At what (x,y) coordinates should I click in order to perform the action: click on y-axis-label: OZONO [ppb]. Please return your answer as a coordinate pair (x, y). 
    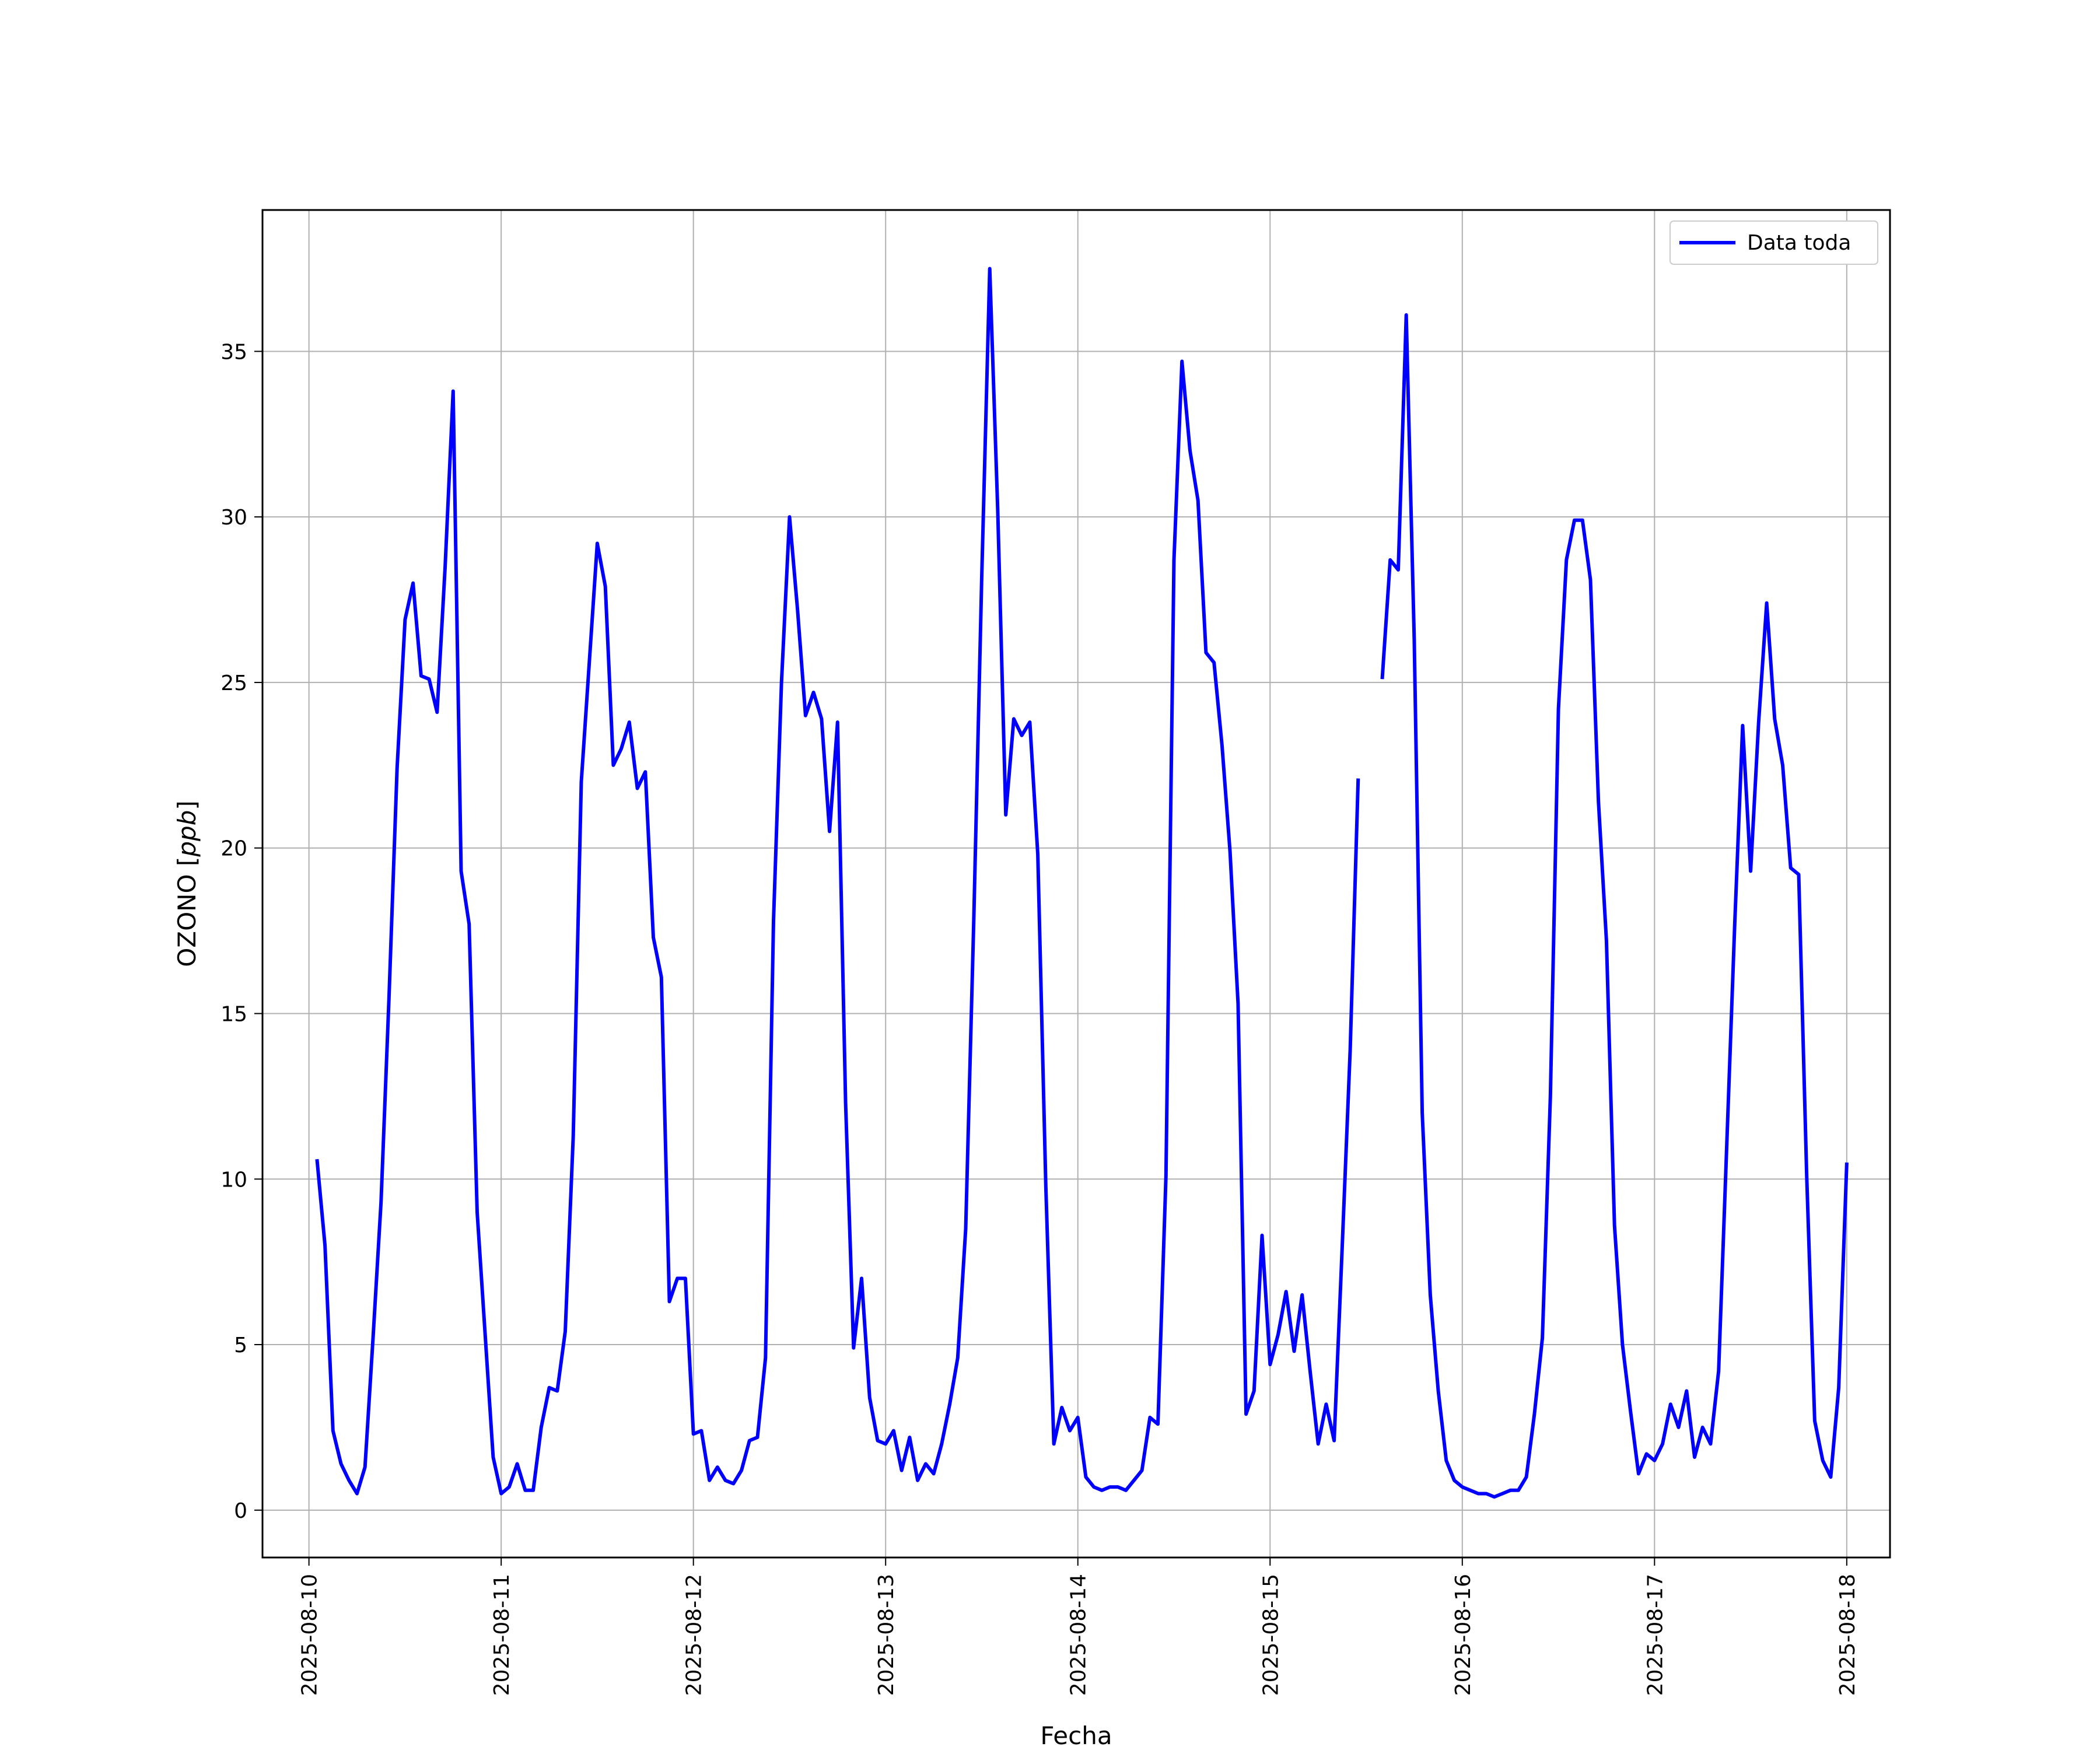
    Looking at the image, I should click on (187, 883).